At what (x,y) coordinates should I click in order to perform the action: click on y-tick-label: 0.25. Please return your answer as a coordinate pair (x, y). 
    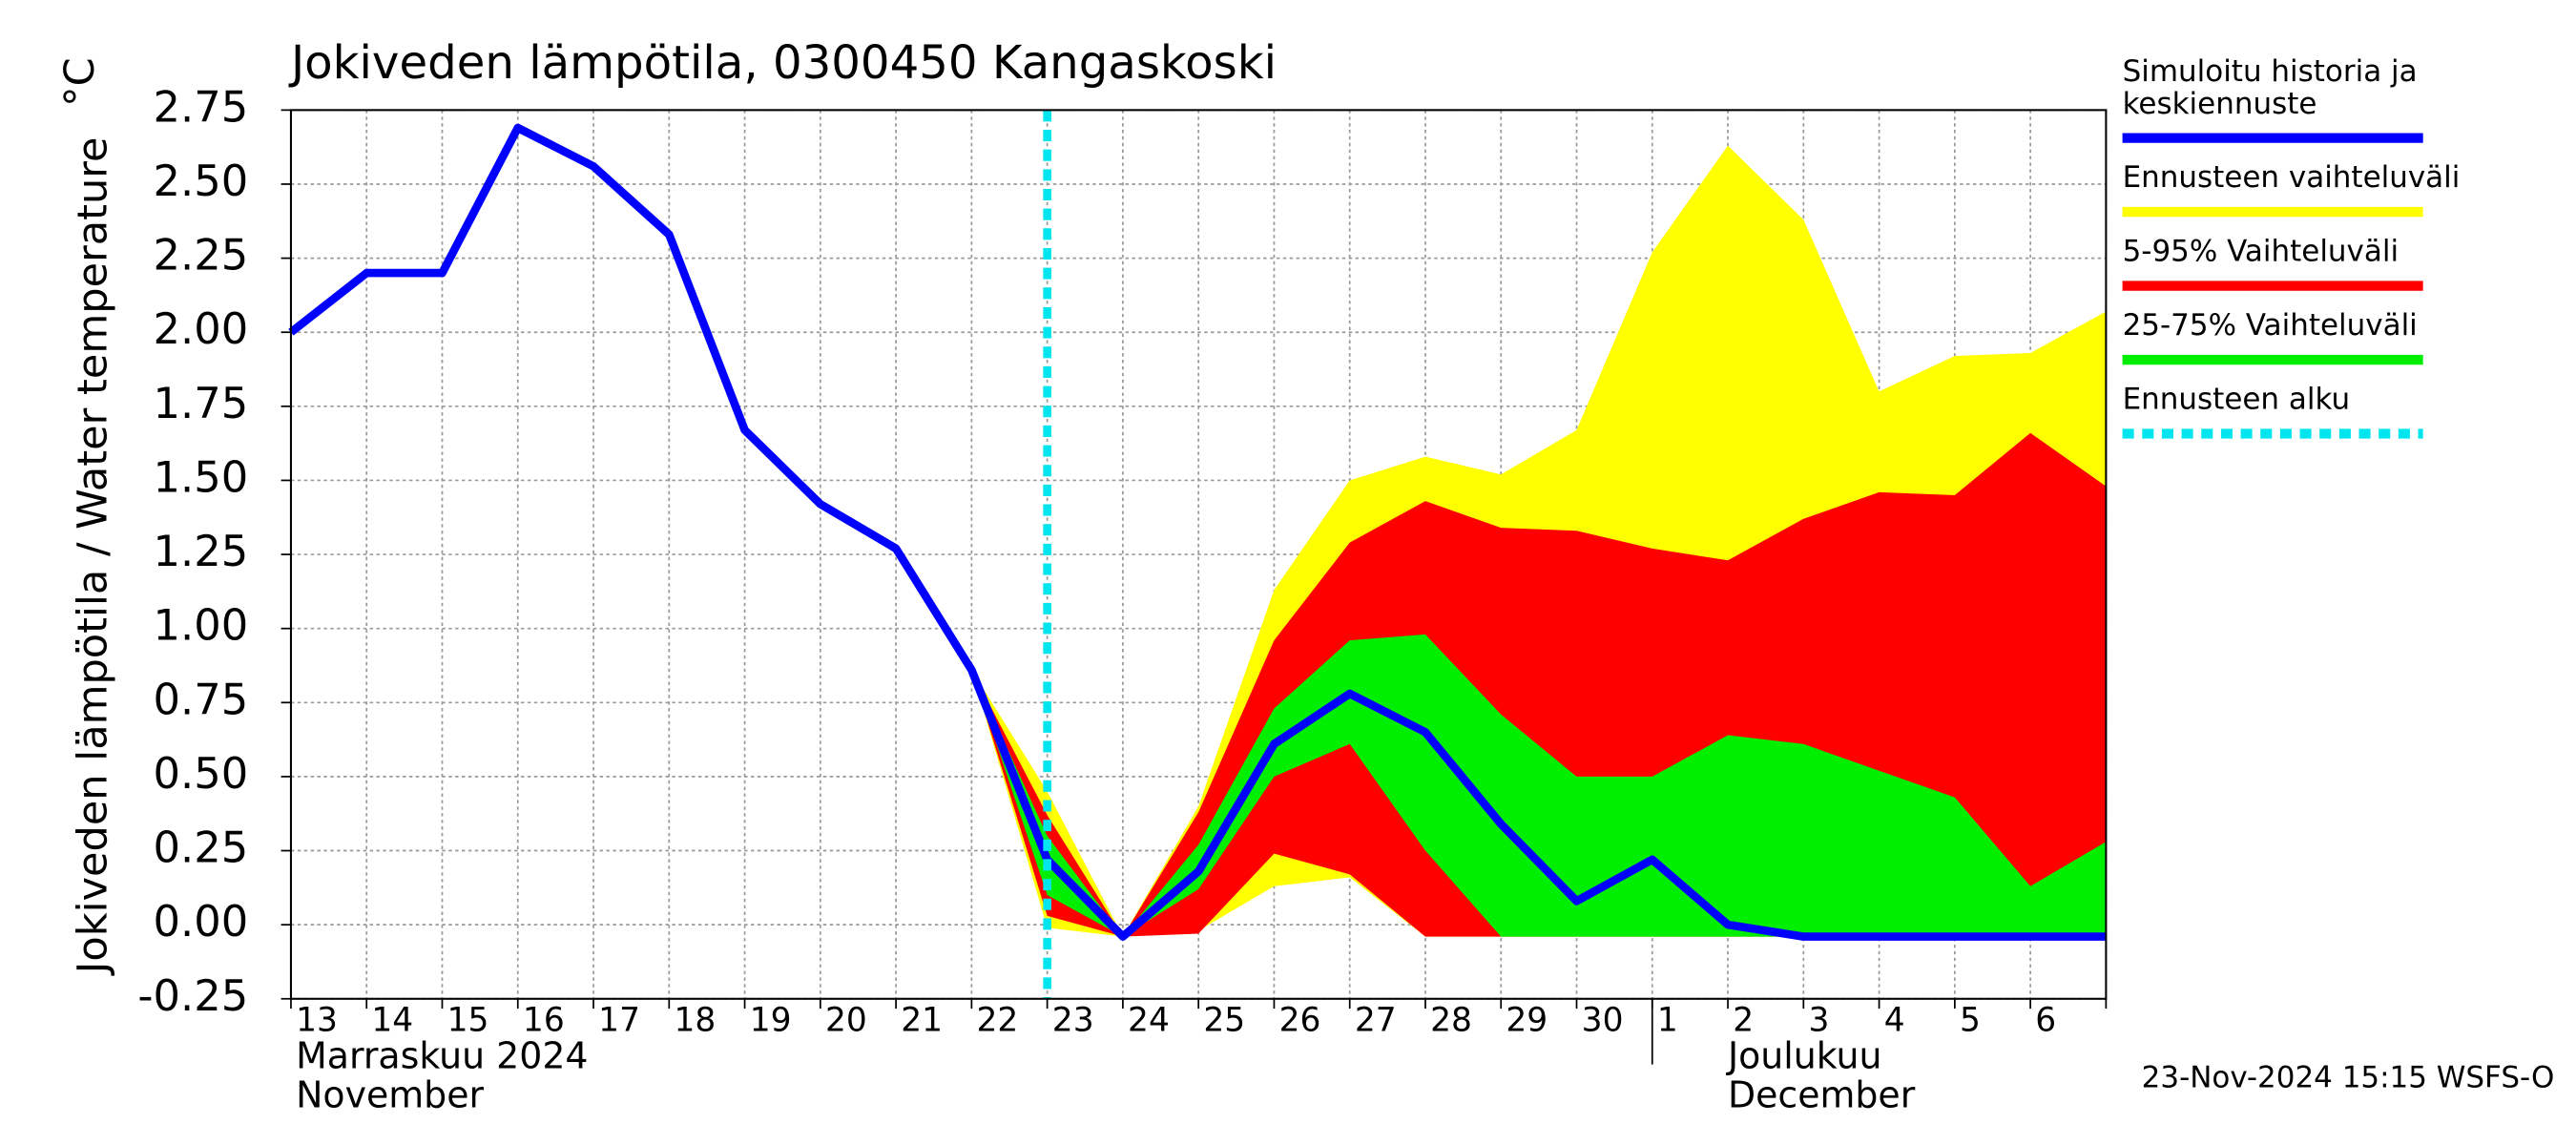
    Looking at the image, I should click on (201, 847).